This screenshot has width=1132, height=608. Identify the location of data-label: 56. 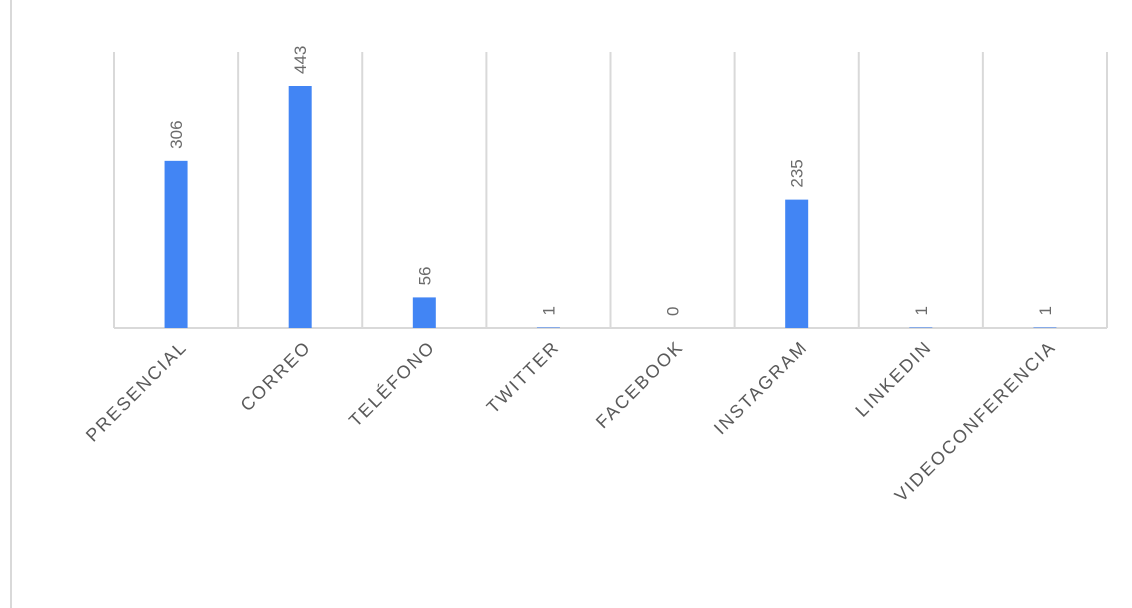
(424, 275).